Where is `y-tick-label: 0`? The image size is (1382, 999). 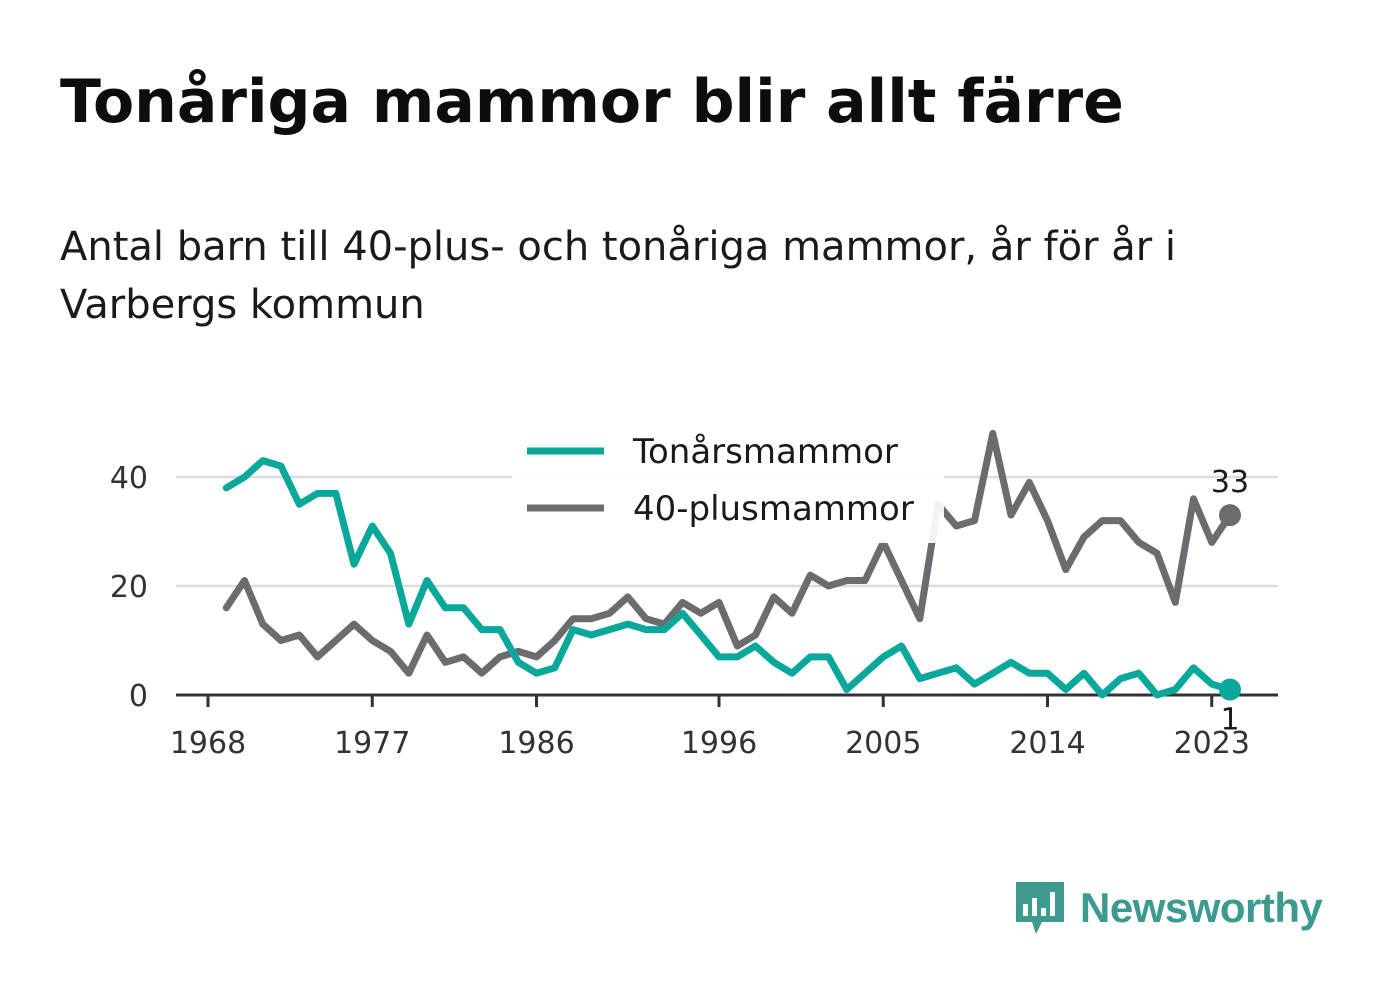 y-tick-label: 0 is located at coordinates (138, 696).